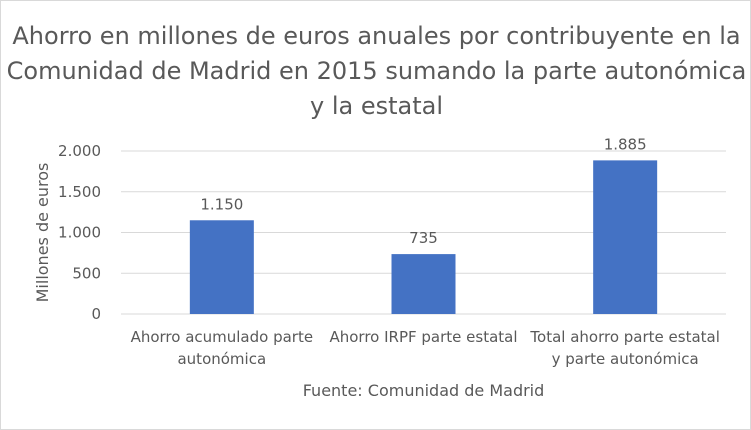 The image size is (751, 430). Describe the element at coordinates (625, 144) in the screenshot. I see `data-label: 1.885` at that location.